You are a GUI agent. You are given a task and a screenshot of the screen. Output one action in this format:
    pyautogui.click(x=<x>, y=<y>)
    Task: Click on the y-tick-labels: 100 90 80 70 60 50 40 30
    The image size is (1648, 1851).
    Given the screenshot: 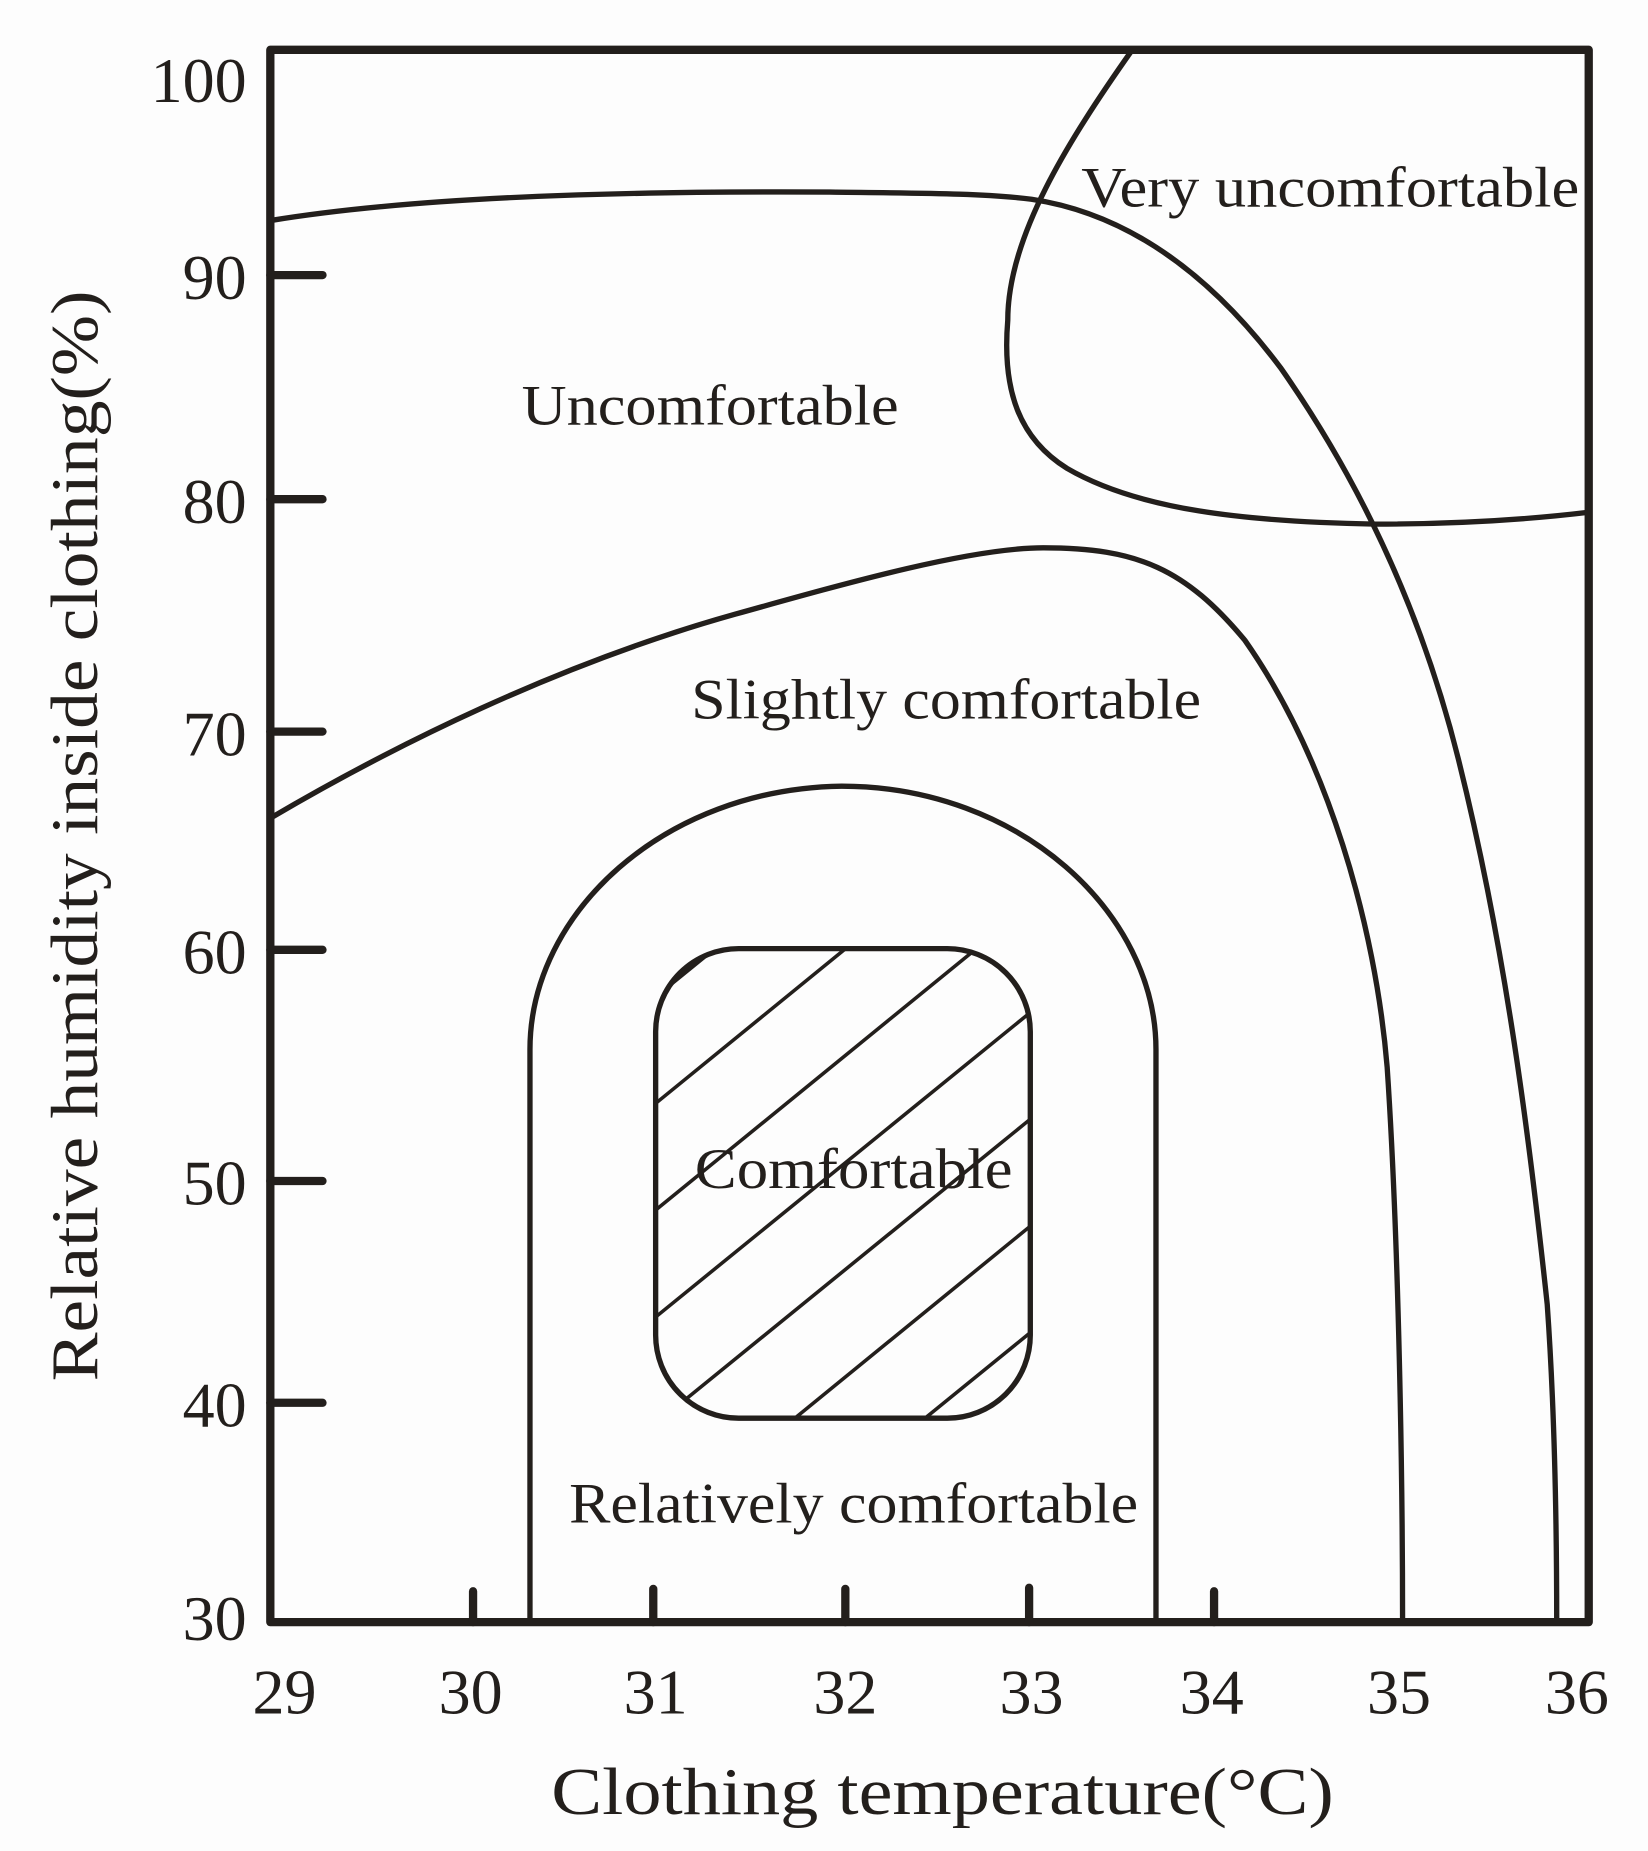 What is the action you would take?
    pyautogui.click(x=199, y=849)
    